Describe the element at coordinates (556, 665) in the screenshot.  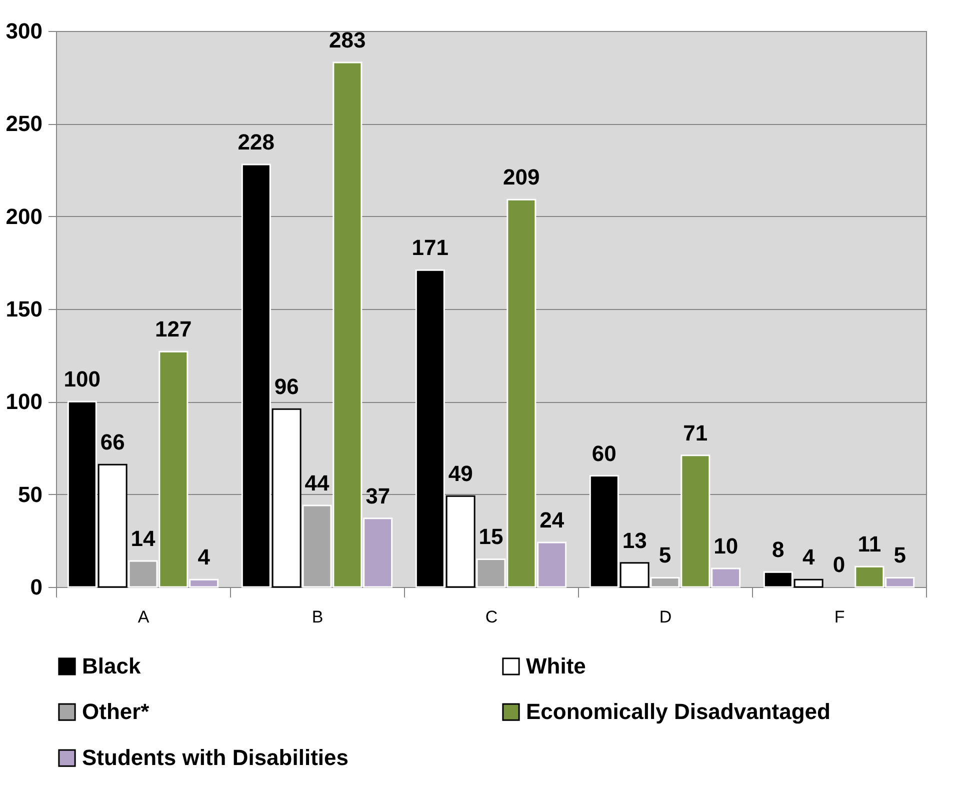
I see `legend-label: White` at that location.